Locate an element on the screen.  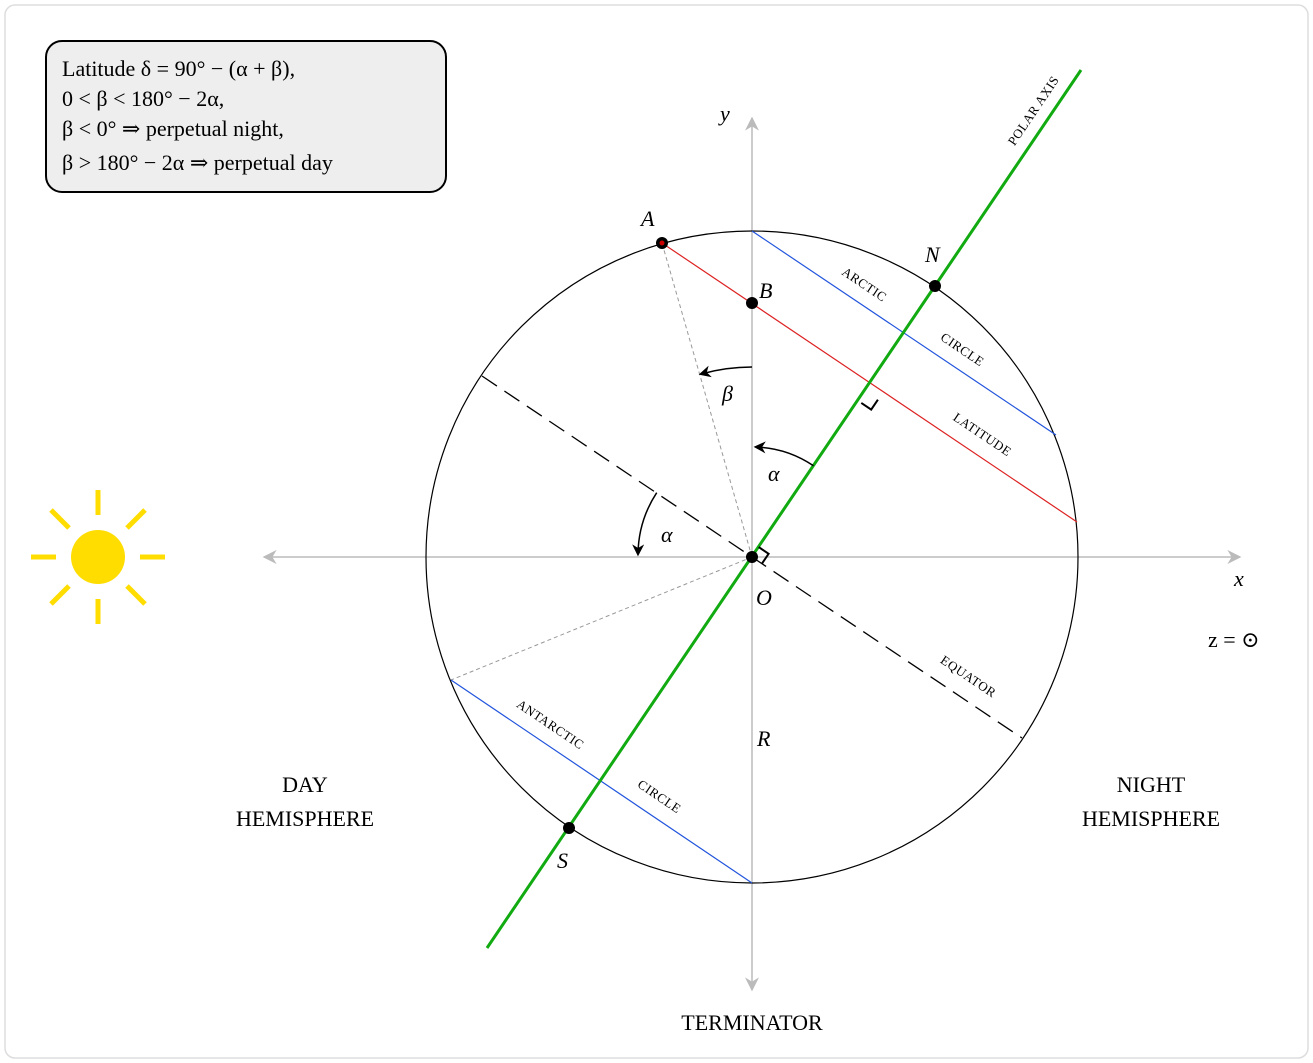
day-label: DAY is located at coordinates (305, 784).